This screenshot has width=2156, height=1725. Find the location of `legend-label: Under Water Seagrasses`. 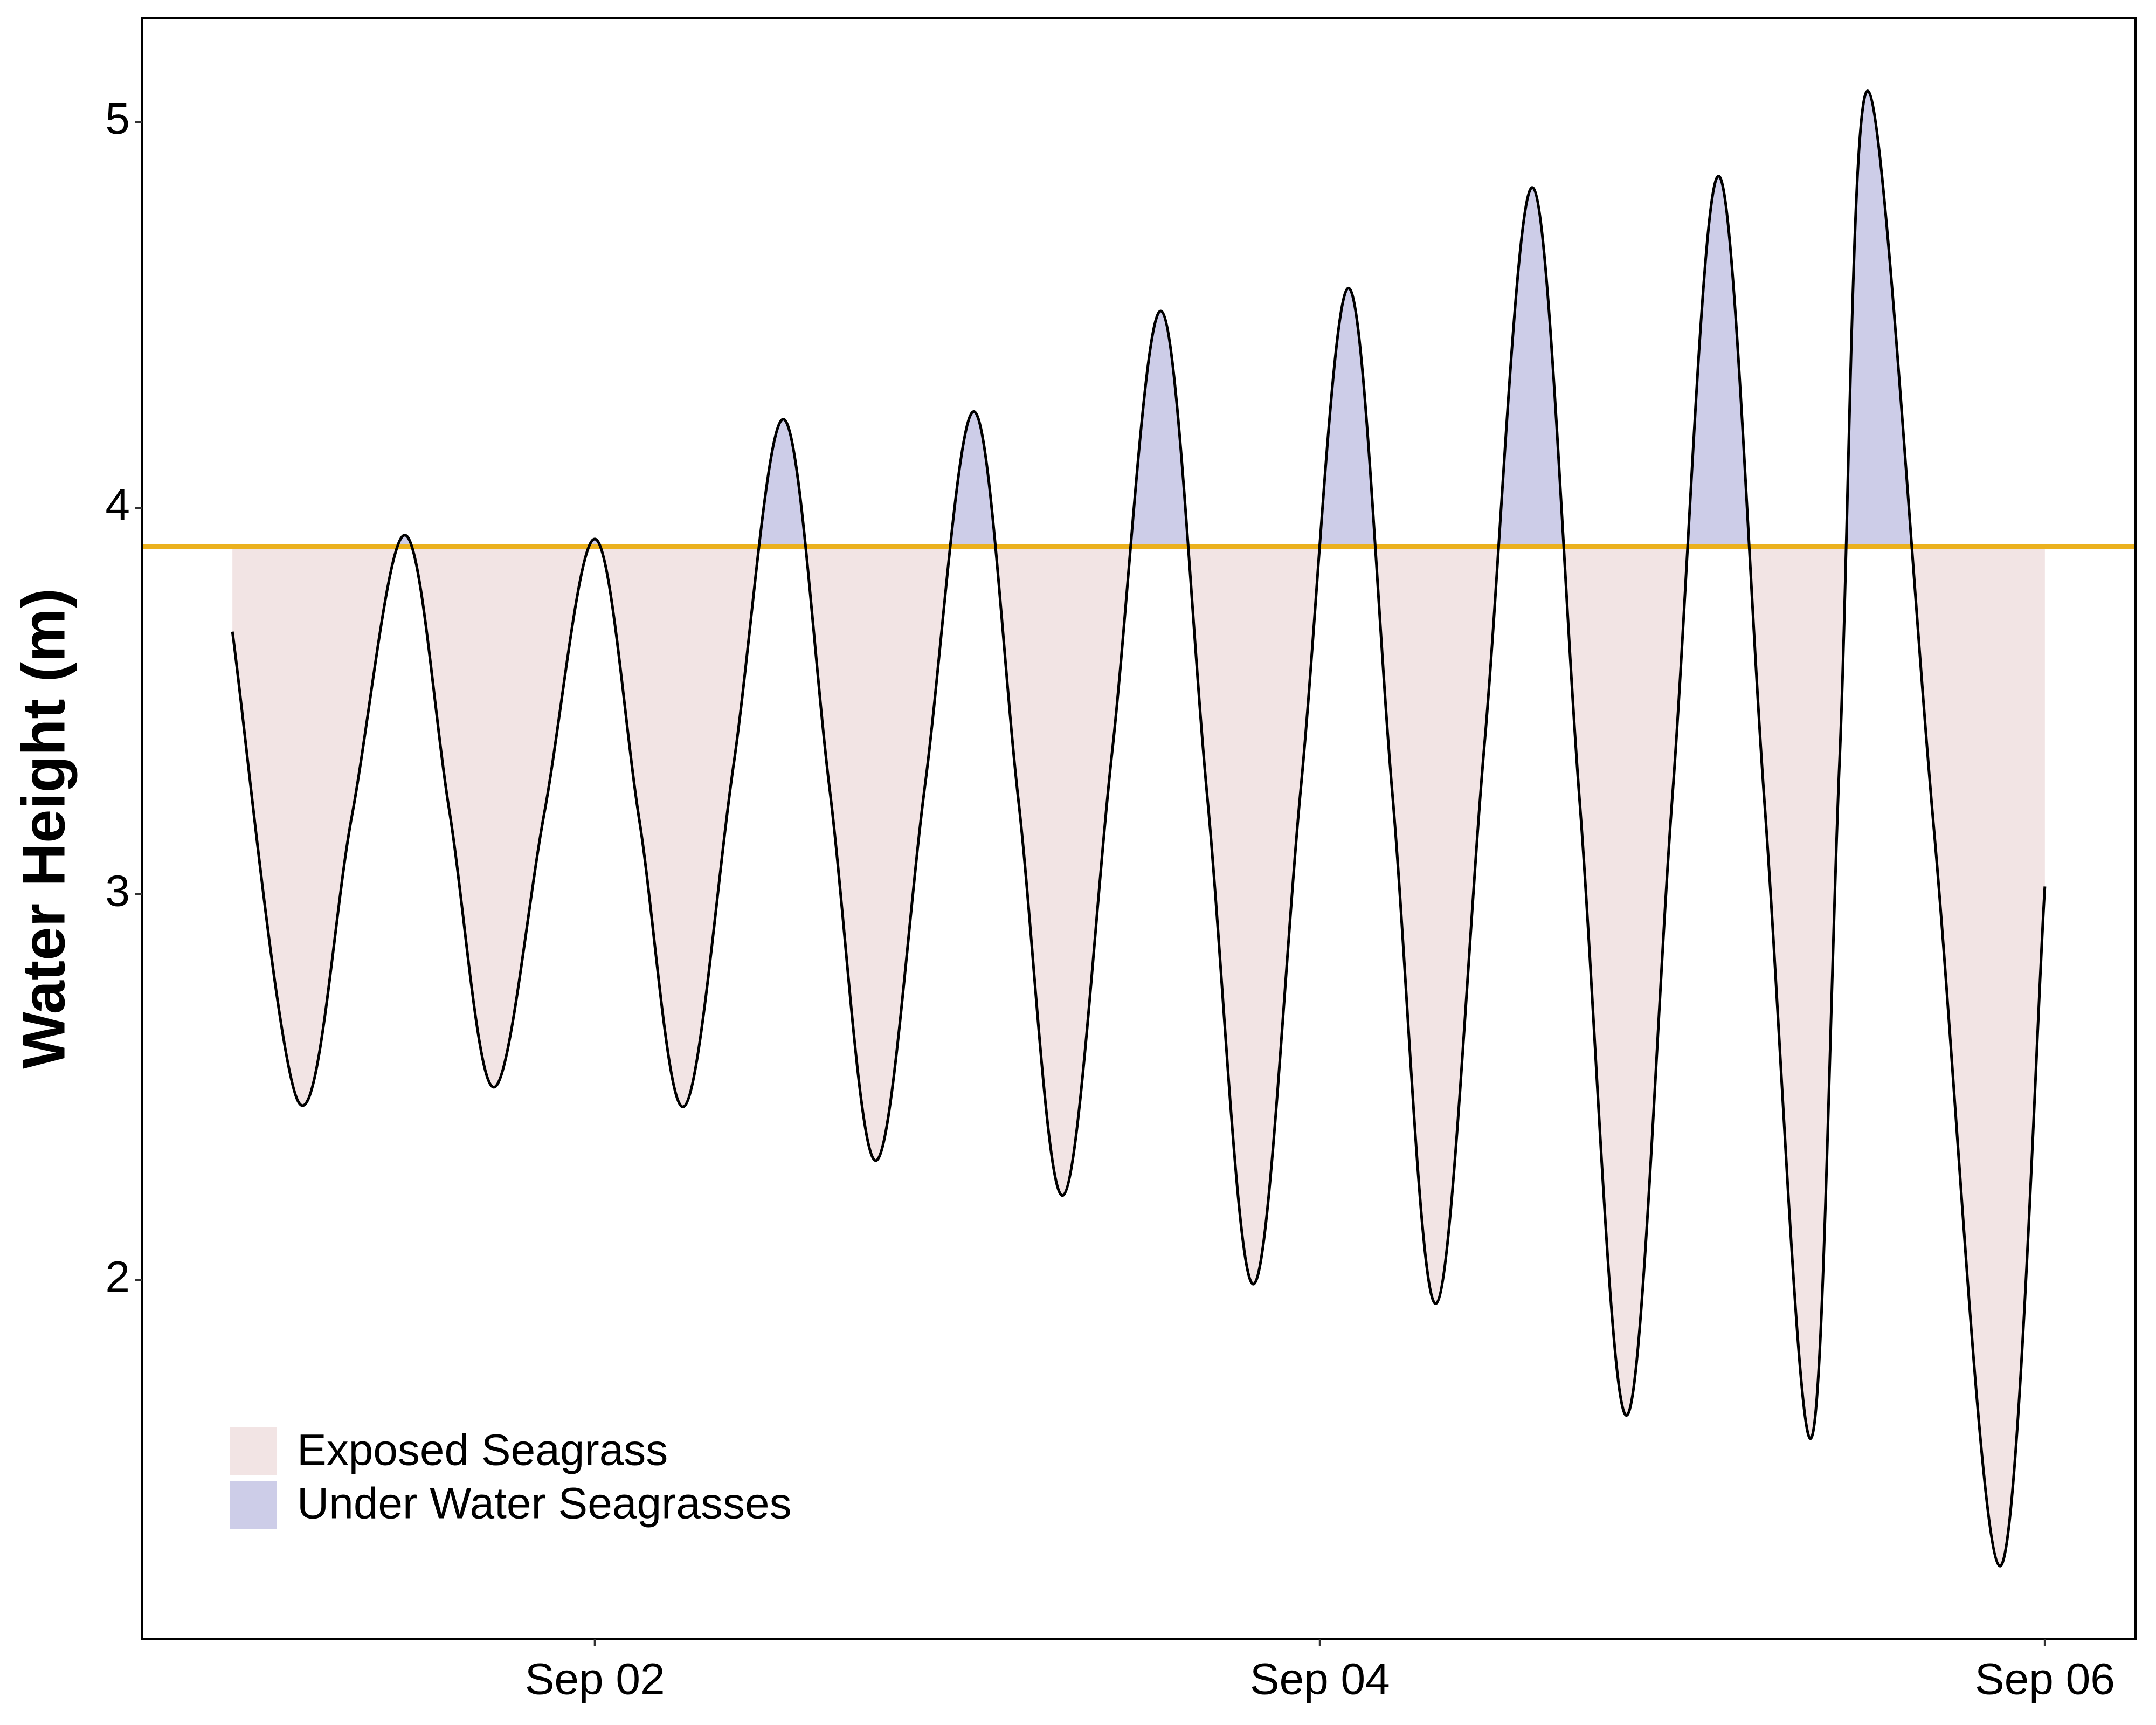

legend-label: Under Water Seagrasses is located at coordinates (544, 1503).